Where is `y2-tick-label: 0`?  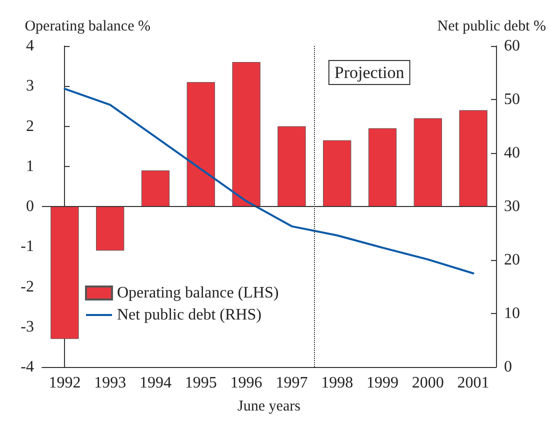
y2-tick-label: 0 is located at coordinates (508, 367).